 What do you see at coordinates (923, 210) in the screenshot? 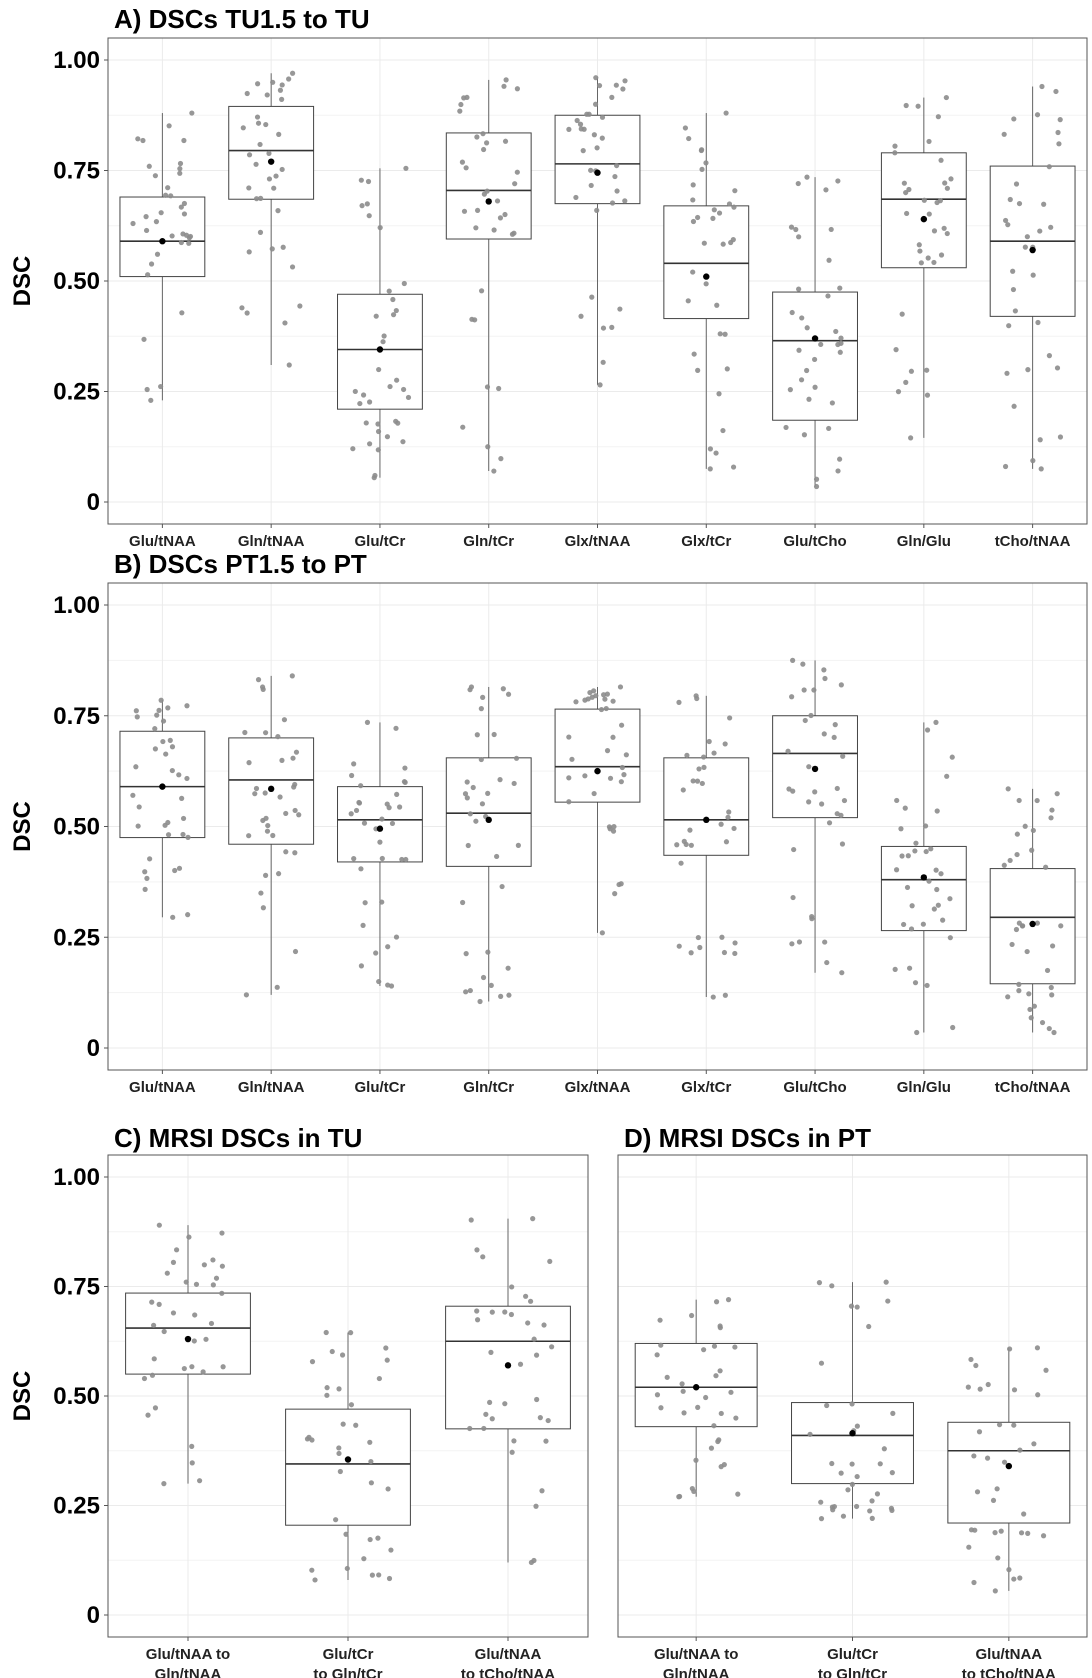
I see `panel-a-box` at bounding box center [923, 210].